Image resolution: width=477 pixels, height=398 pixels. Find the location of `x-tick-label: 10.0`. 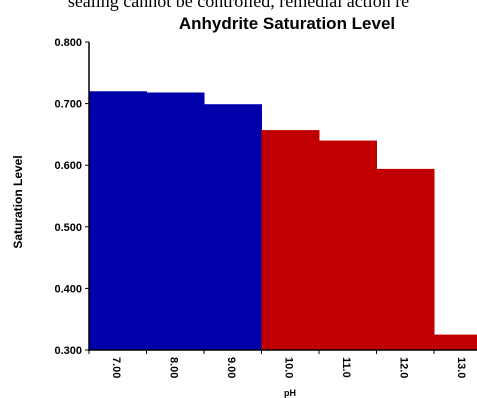

x-tick-label: 10.0 is located at coordinates (288, 367).